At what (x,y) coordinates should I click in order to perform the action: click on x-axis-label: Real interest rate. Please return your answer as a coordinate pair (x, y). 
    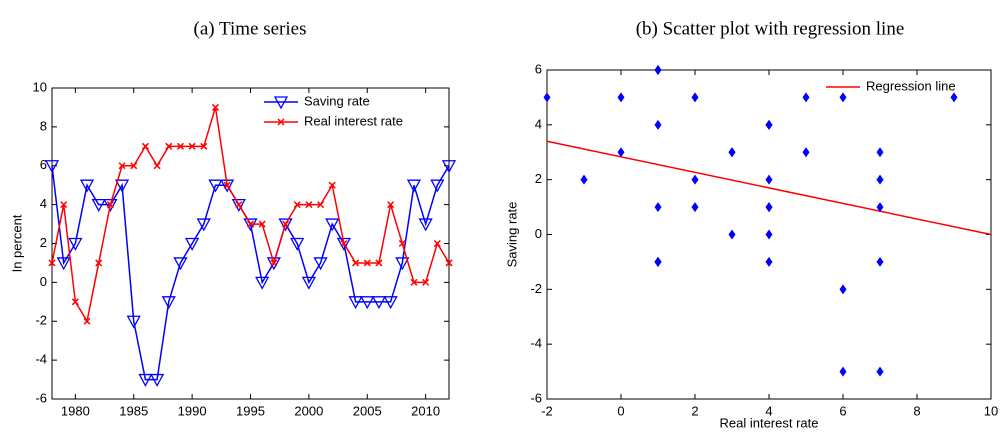
    Looking at the image, I should click on (769, 422).